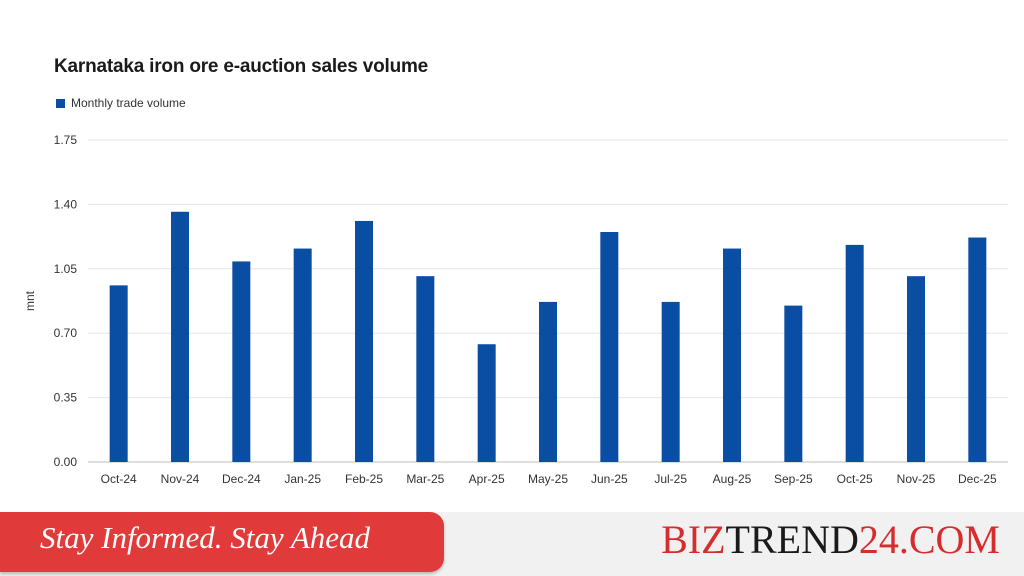  What do you see at coordinates (548, 479) in the screenshot?
I see `x-tick-label: May-25` at bounding box center [548, 479].